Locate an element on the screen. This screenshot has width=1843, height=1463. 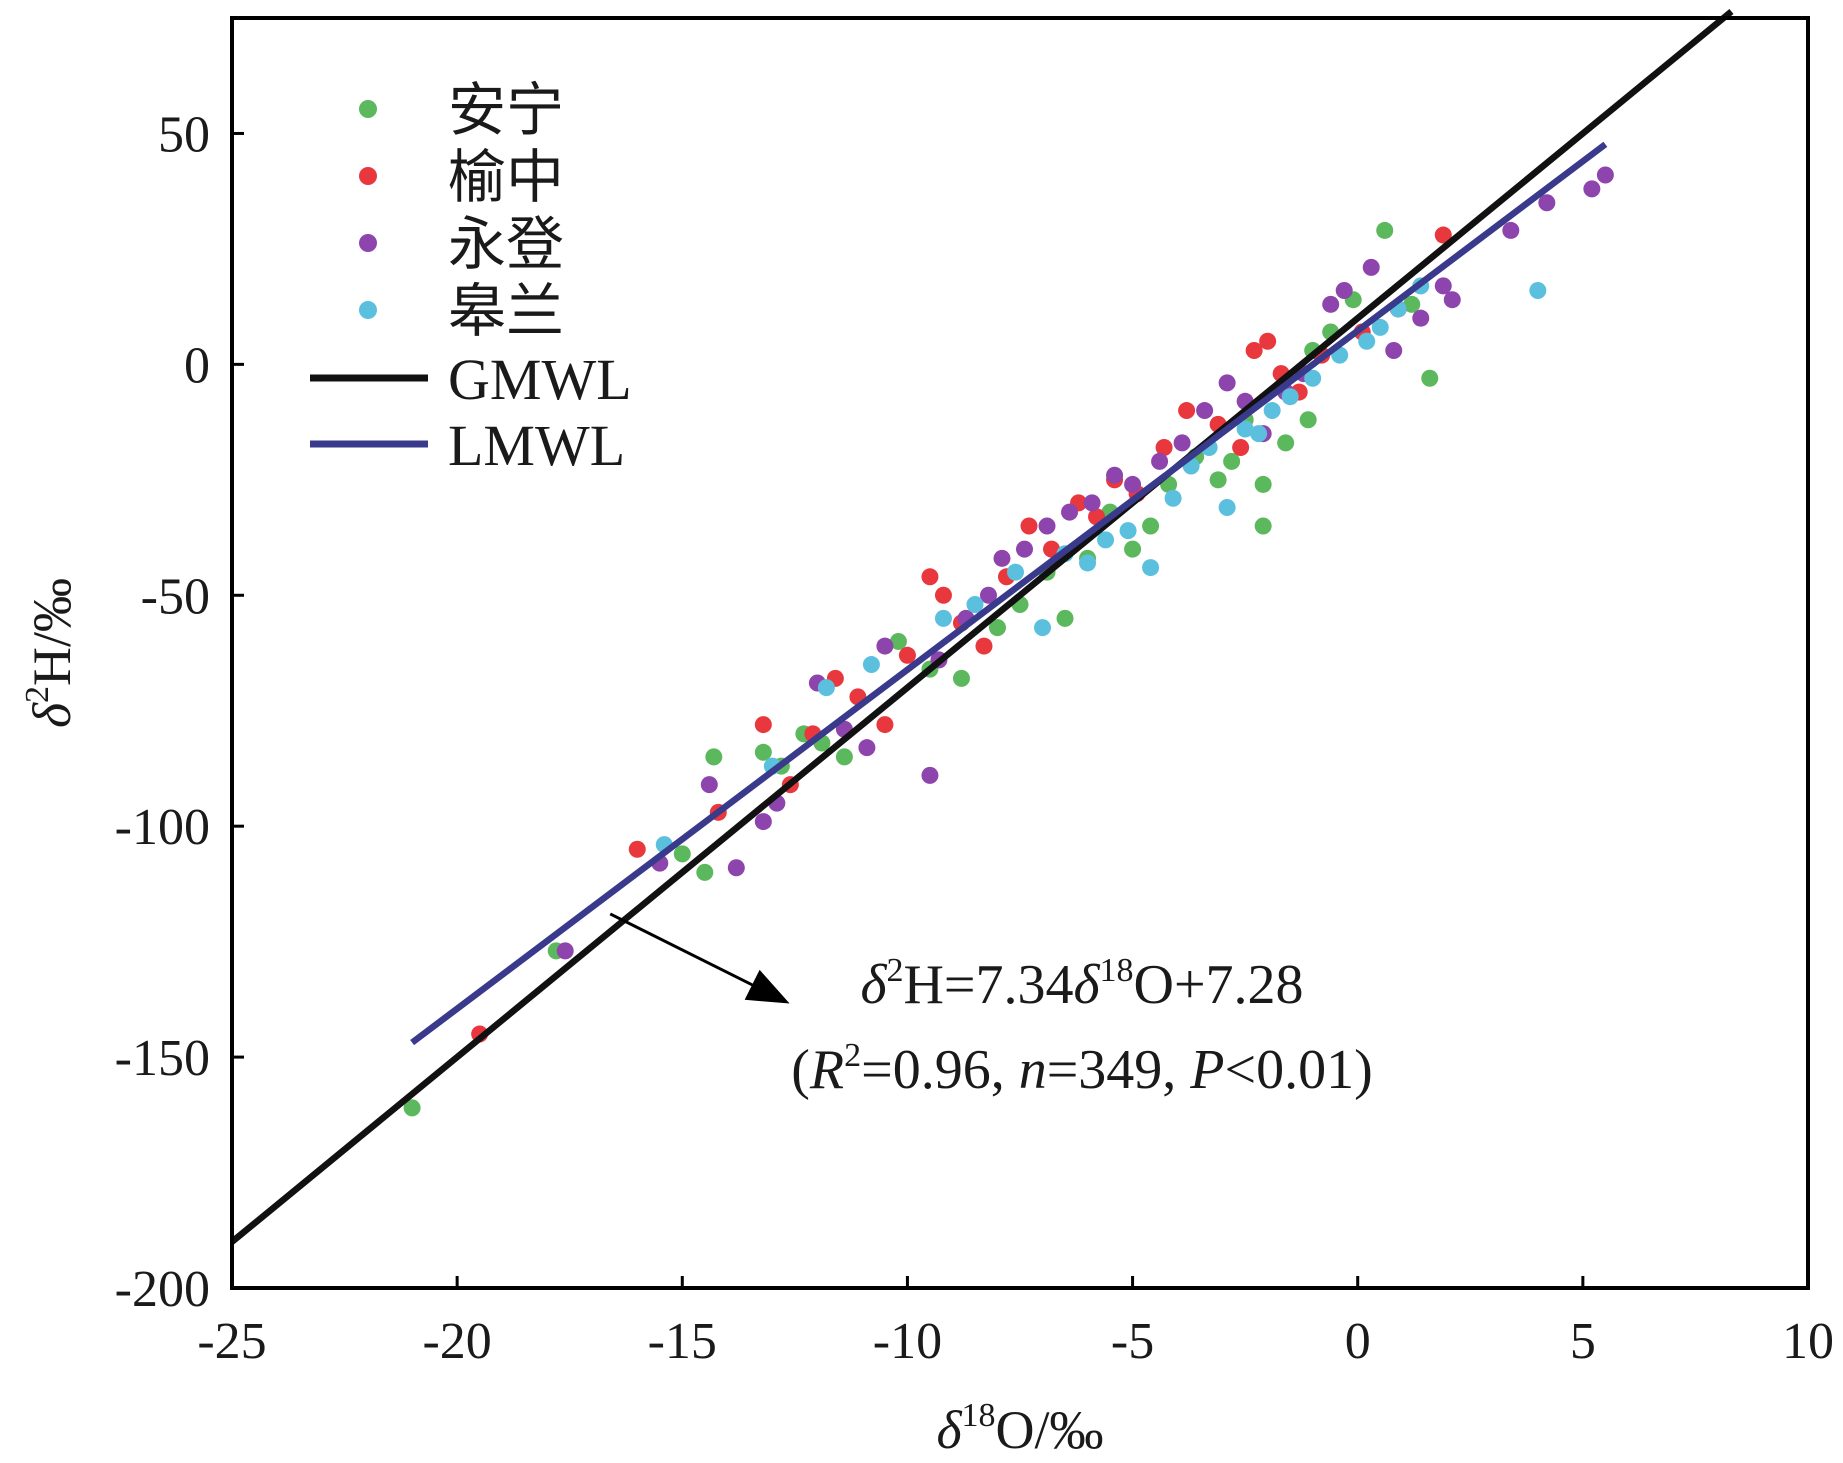
legend-label-yuzhong: 榆中 is located at coordinates (506, 177).